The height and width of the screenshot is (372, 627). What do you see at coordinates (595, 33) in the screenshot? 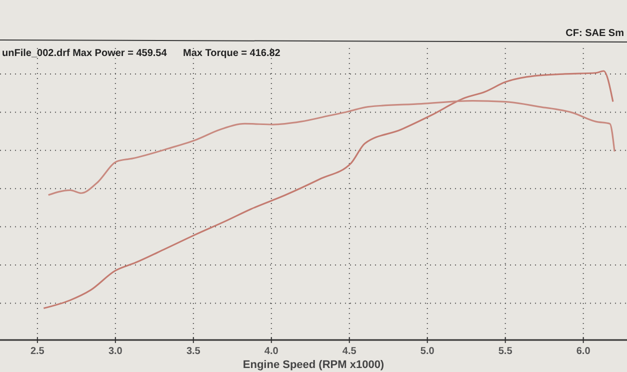
I see `text: CF: SAE Sm` at bounding box center [595, 33].